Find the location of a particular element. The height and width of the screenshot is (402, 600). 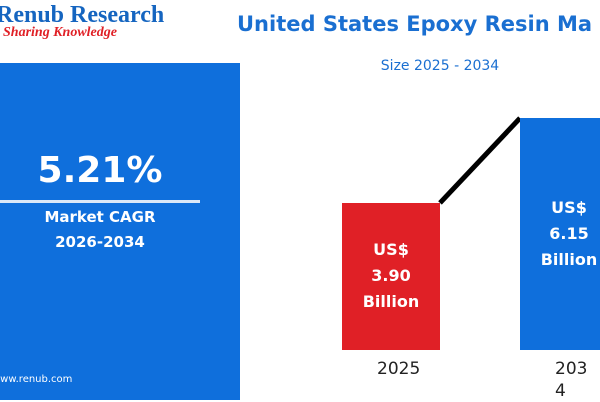

value-label-line: 6.15 is located at coordinates (569, 234).